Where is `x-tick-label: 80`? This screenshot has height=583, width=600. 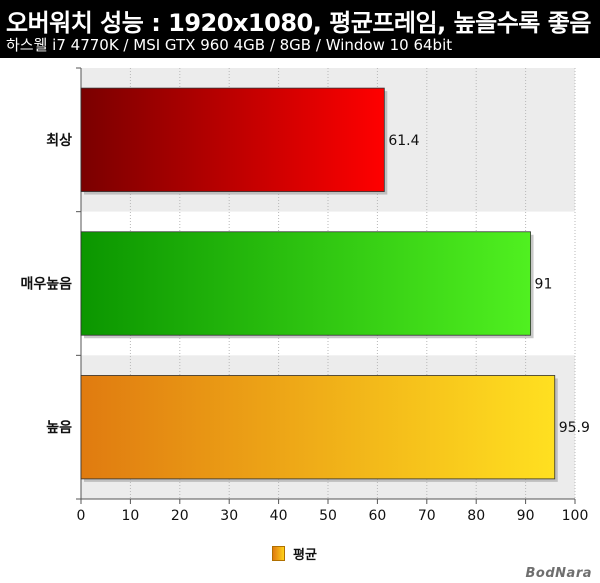 x-tick-label: 80 is located at coordinates (476, 516).